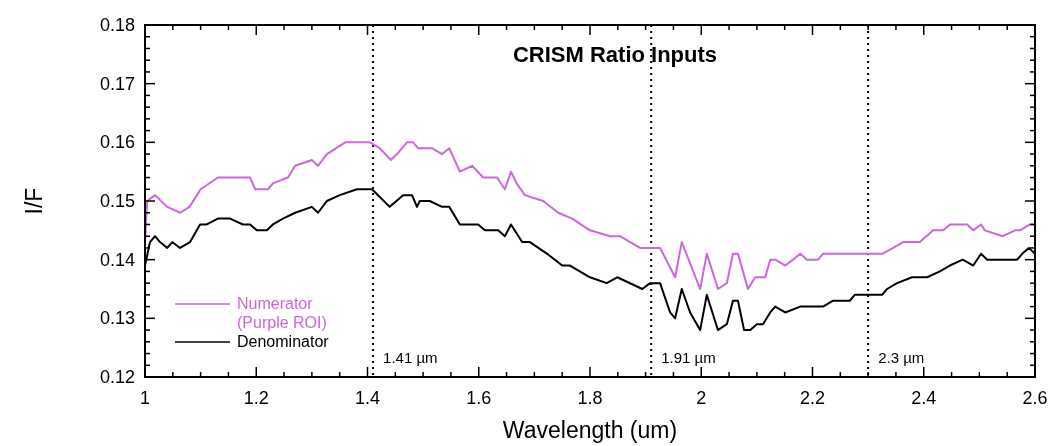 The image size is (1057, 446). Describe the element at coordinates (117, 377) in the screenshot. I see `y-tick-label: 0.12` at that location.